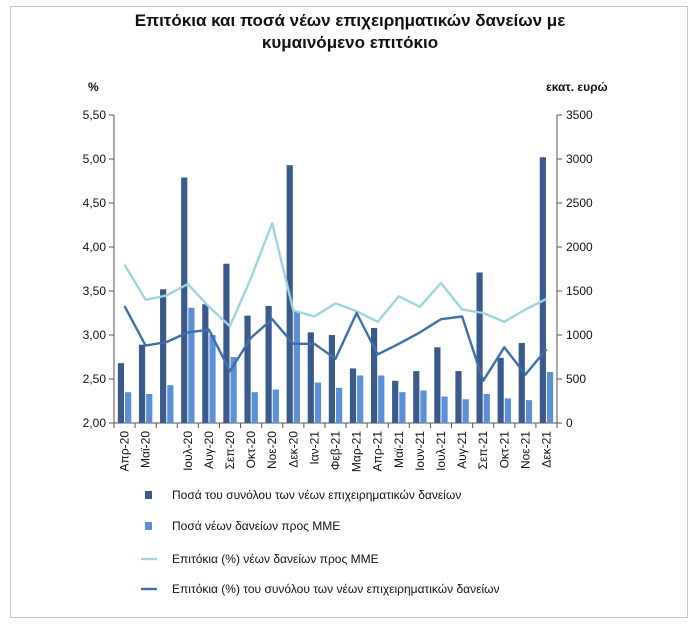 This screenshot has width=700, height=624. Describe the element at coordinates (577, 87) in the screenshot. I see `y-axis-right-label: εκατ. ευρώ` at that location.